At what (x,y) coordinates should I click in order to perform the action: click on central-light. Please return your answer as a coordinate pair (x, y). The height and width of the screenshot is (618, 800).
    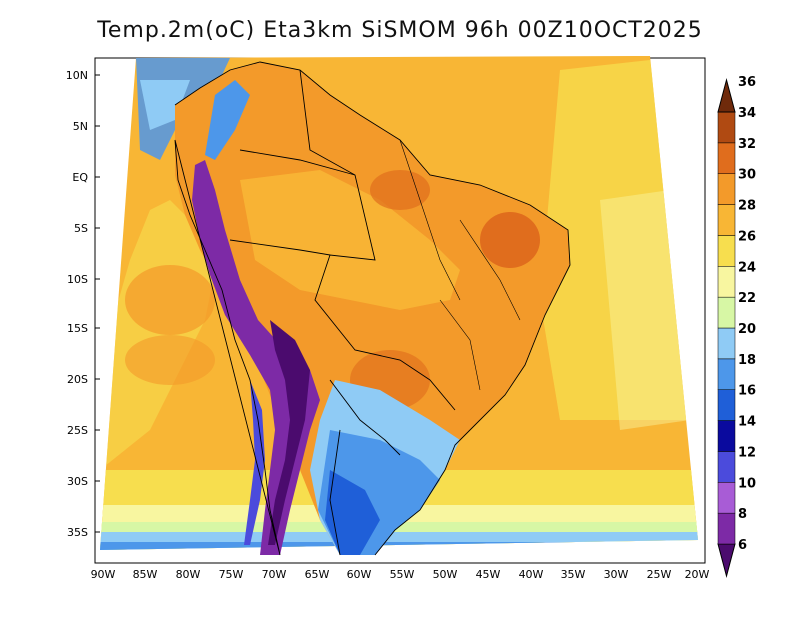
    Looking at the image, I should click on (350, 240).